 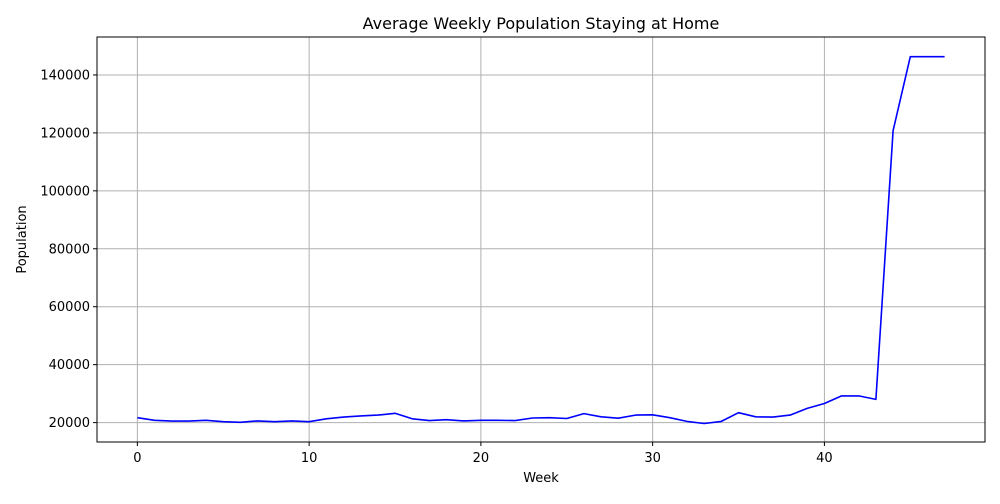 What do you see at coordinates (541, 478) in the screenshot?
I see `x-axis-label: Week` at bounding box center [541, 478].